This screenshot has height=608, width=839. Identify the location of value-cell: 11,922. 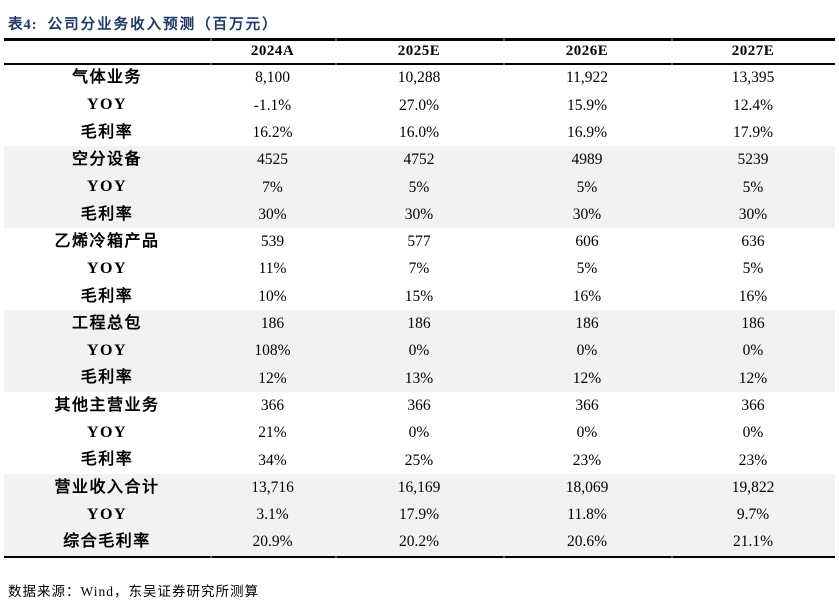
(587, 78).